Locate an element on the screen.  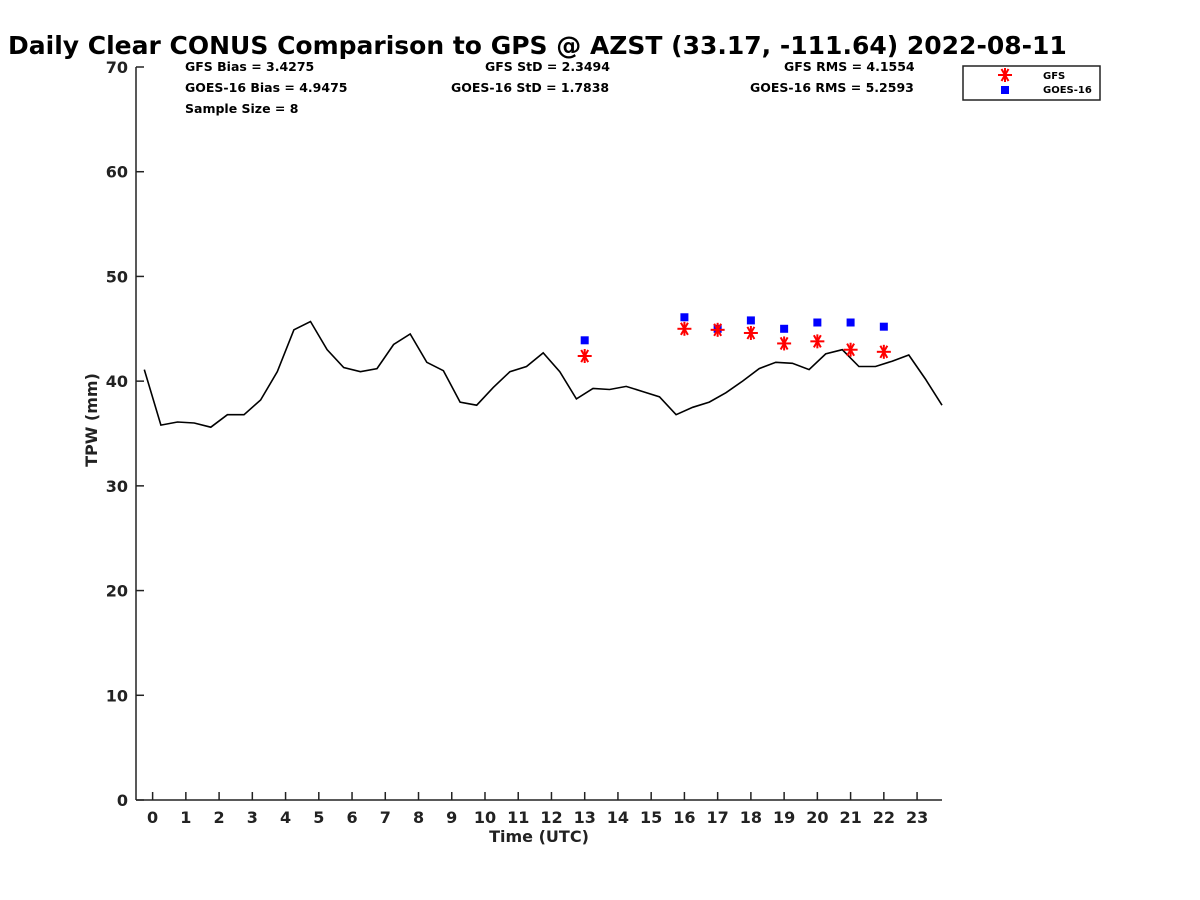
x-tick-label: 22 is located at coordinates (884, 817).